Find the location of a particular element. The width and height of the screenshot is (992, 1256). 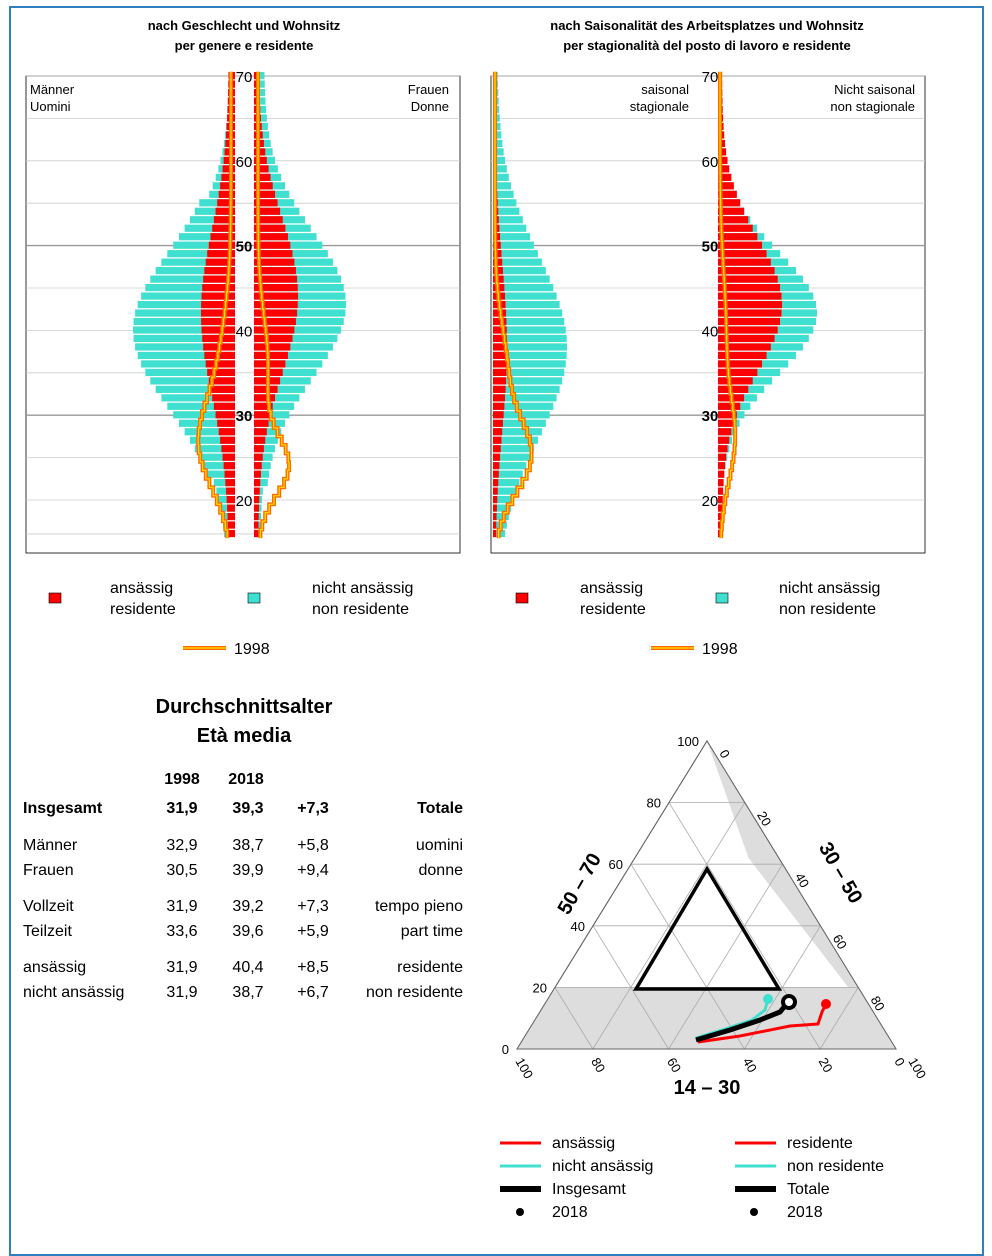

tick-right: 40 is located at coordinates (802, 880).